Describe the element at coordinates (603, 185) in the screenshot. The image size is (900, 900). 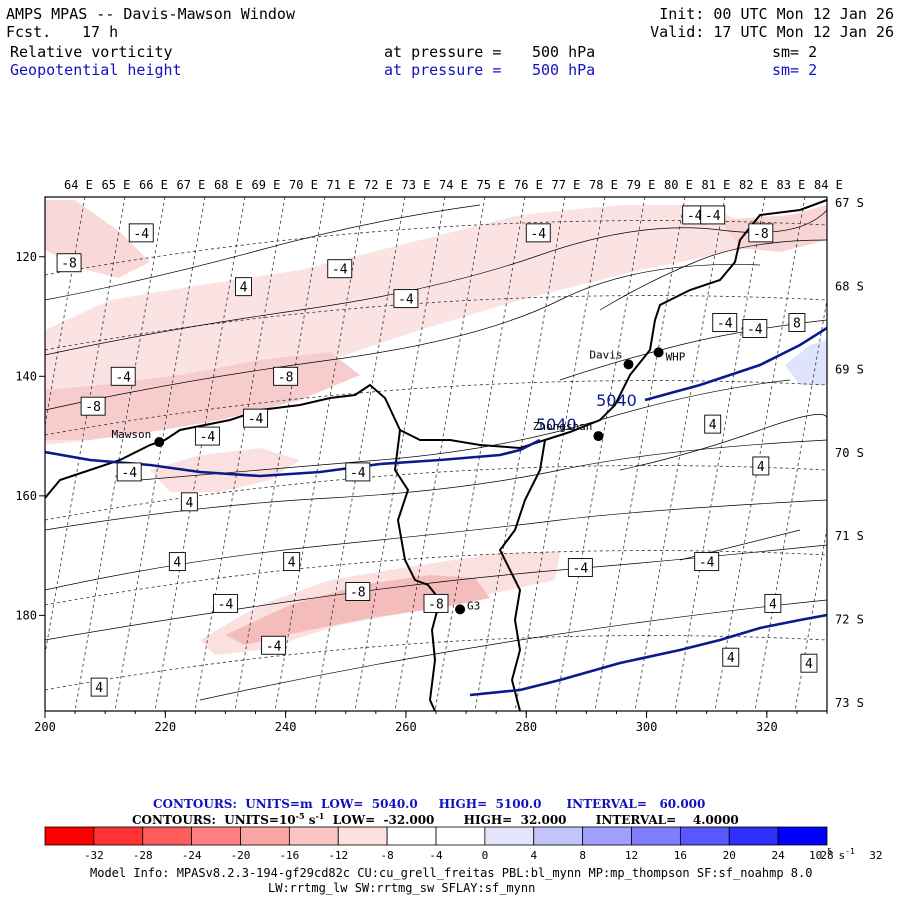
I see `longitude-label: 78 E` at that location.